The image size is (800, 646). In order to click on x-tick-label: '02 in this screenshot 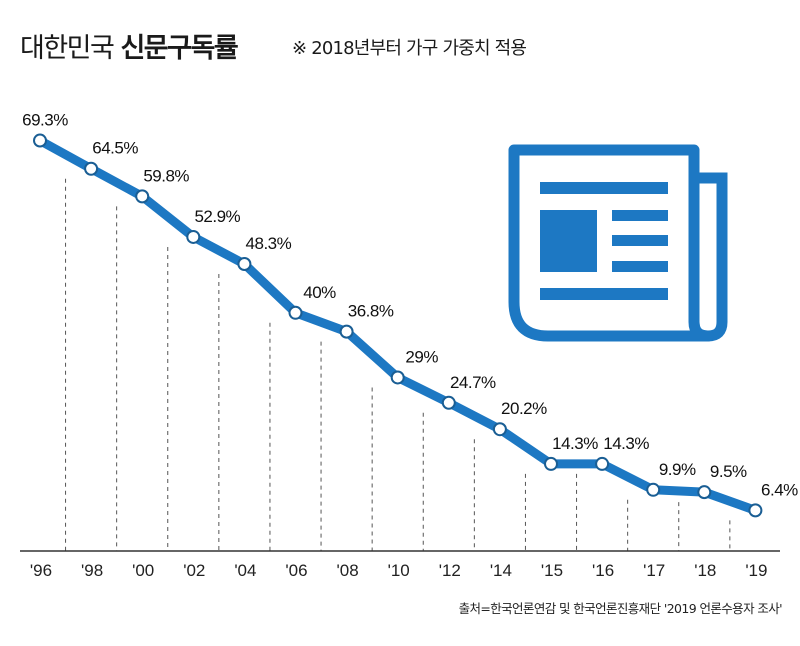, I will do `click(194, 570)`.